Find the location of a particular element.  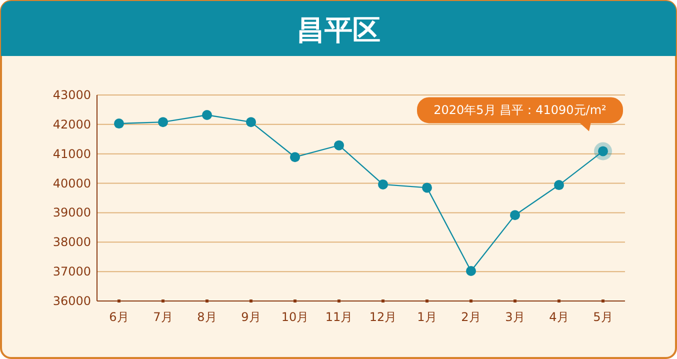

x-tick-label: 8月 is located at coordinates (207, 317).